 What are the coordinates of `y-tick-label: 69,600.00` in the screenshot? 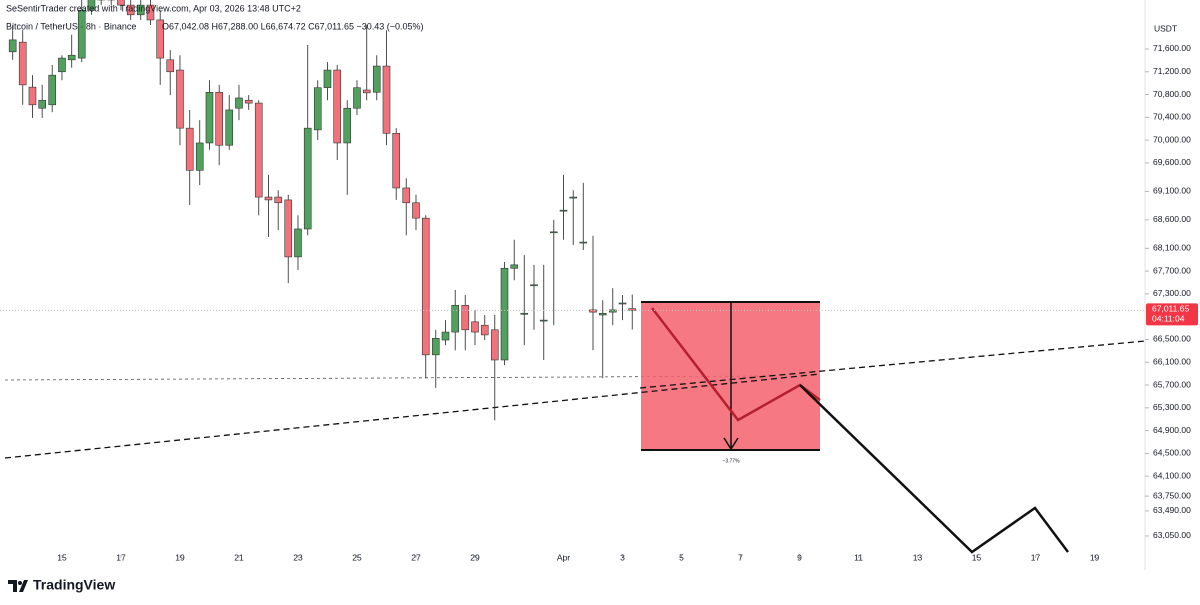 It's located at (1172, 162).